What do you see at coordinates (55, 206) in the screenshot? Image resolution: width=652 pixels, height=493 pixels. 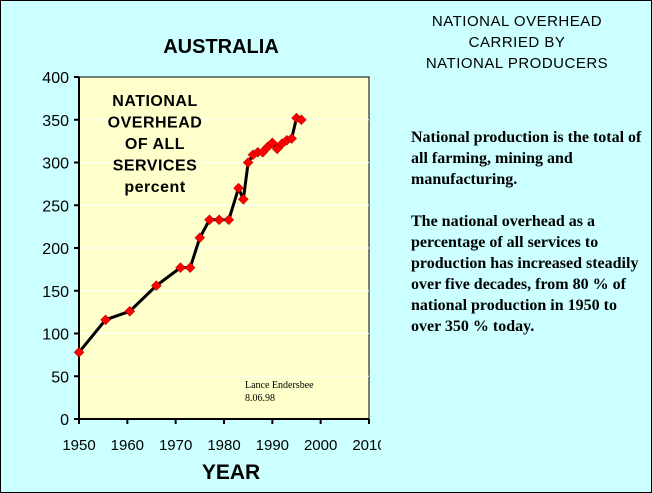 I see `y-tick-label: 250` at bounding box center [55, 206].